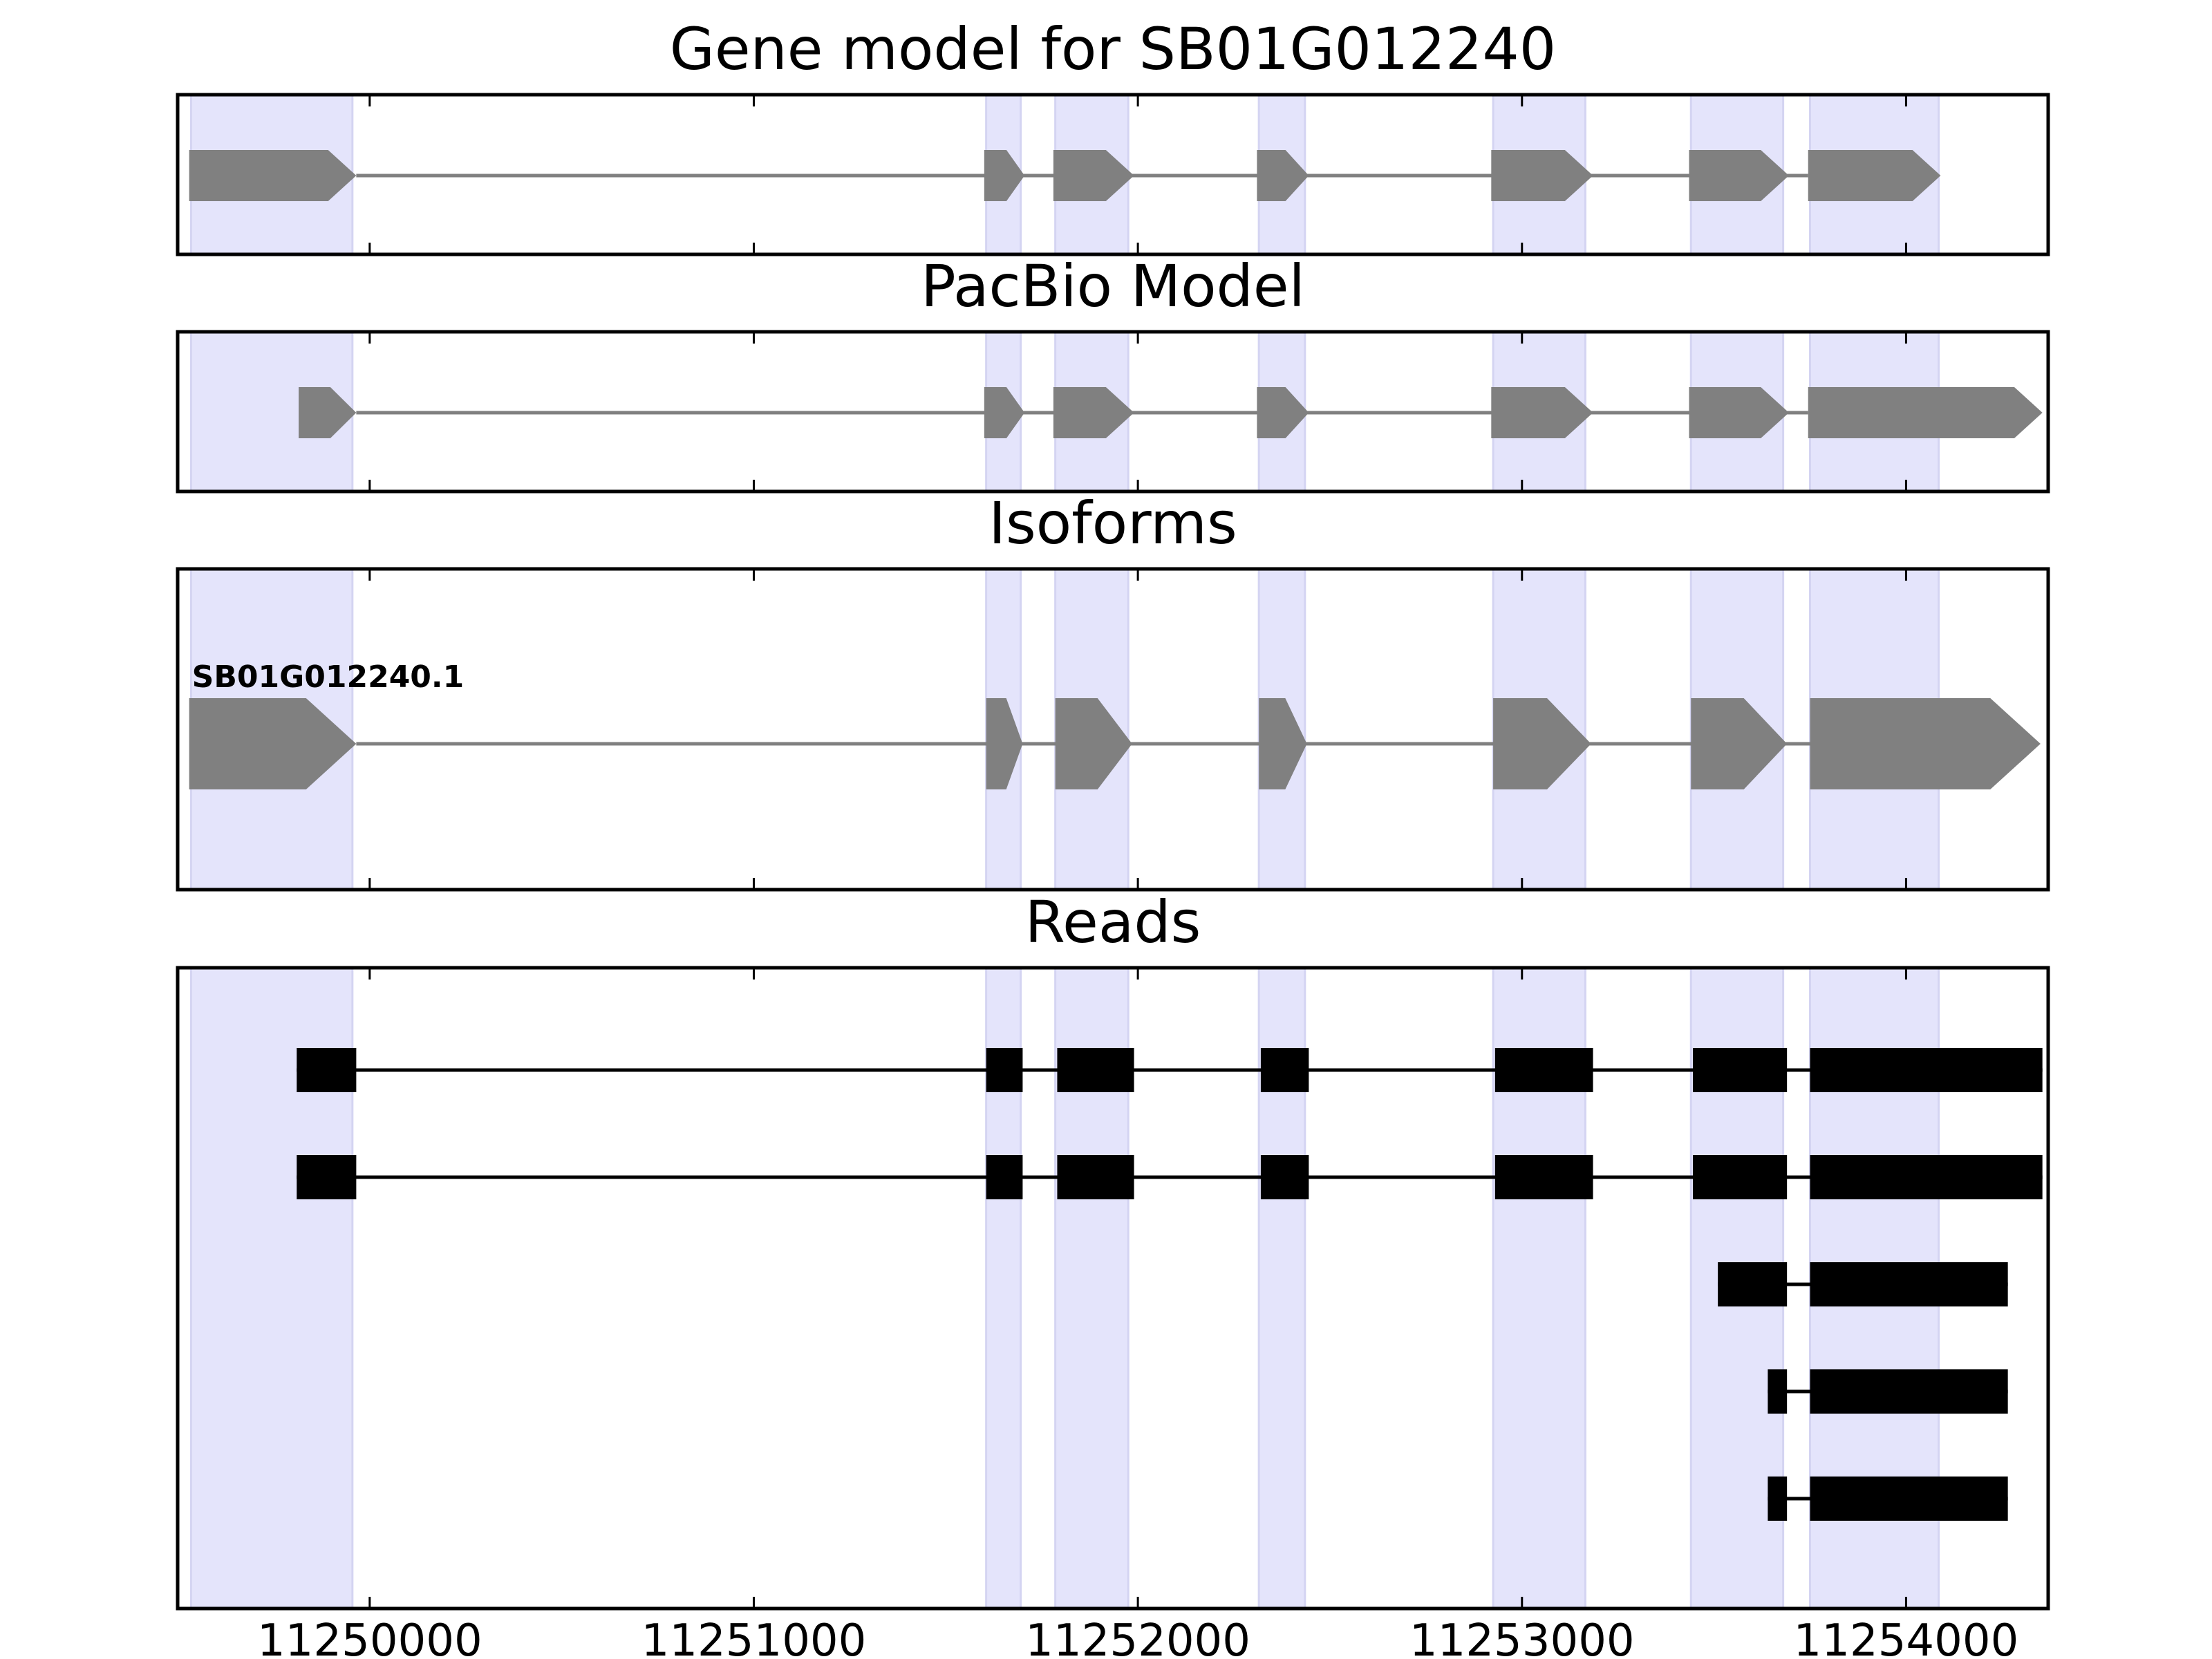 Image resolution: width=2212 pixels, height=1659 pixels. I want to click on panel-2: PacBio Model, so click(1113, 373).